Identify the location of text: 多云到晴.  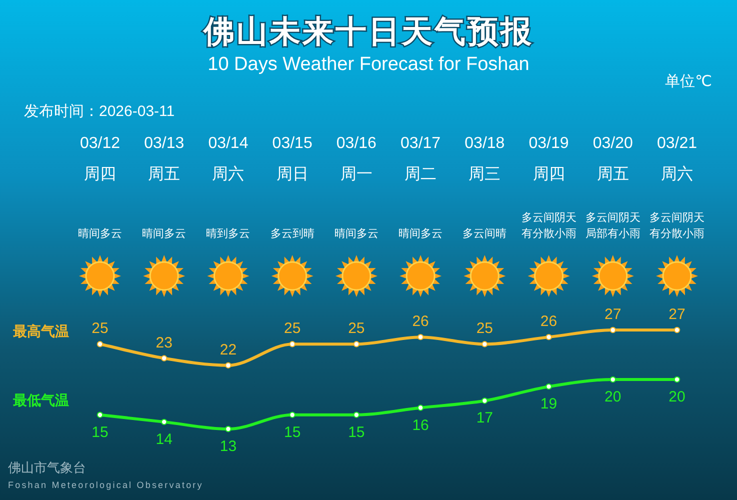
(292, 233).